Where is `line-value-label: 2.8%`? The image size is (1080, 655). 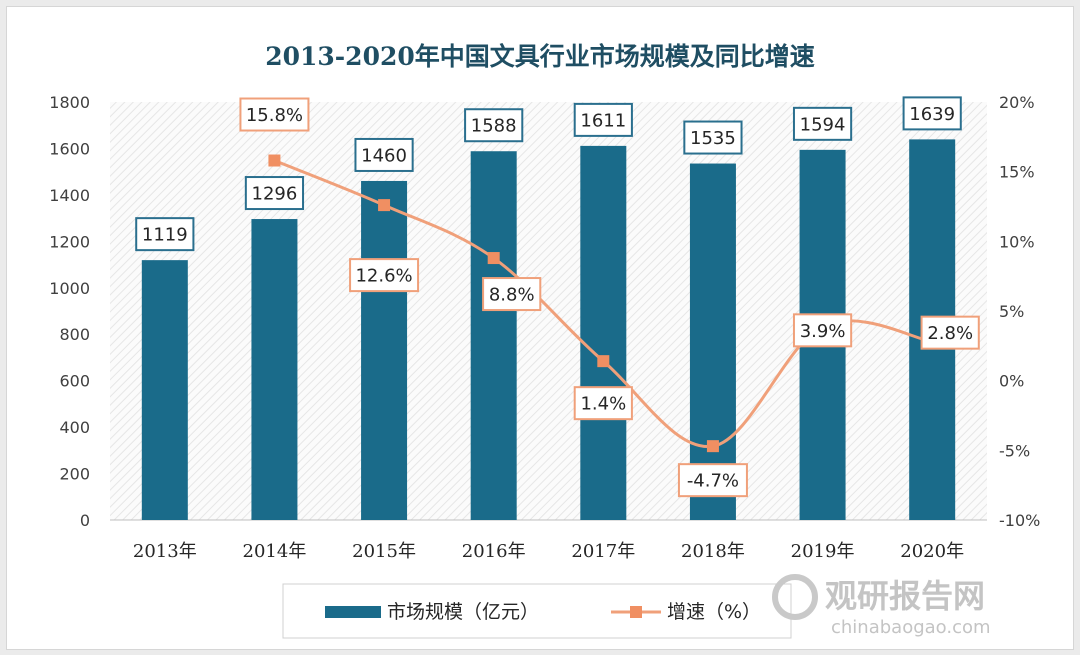 line-value-label: 2.8% is located at coordinates (950, 333).